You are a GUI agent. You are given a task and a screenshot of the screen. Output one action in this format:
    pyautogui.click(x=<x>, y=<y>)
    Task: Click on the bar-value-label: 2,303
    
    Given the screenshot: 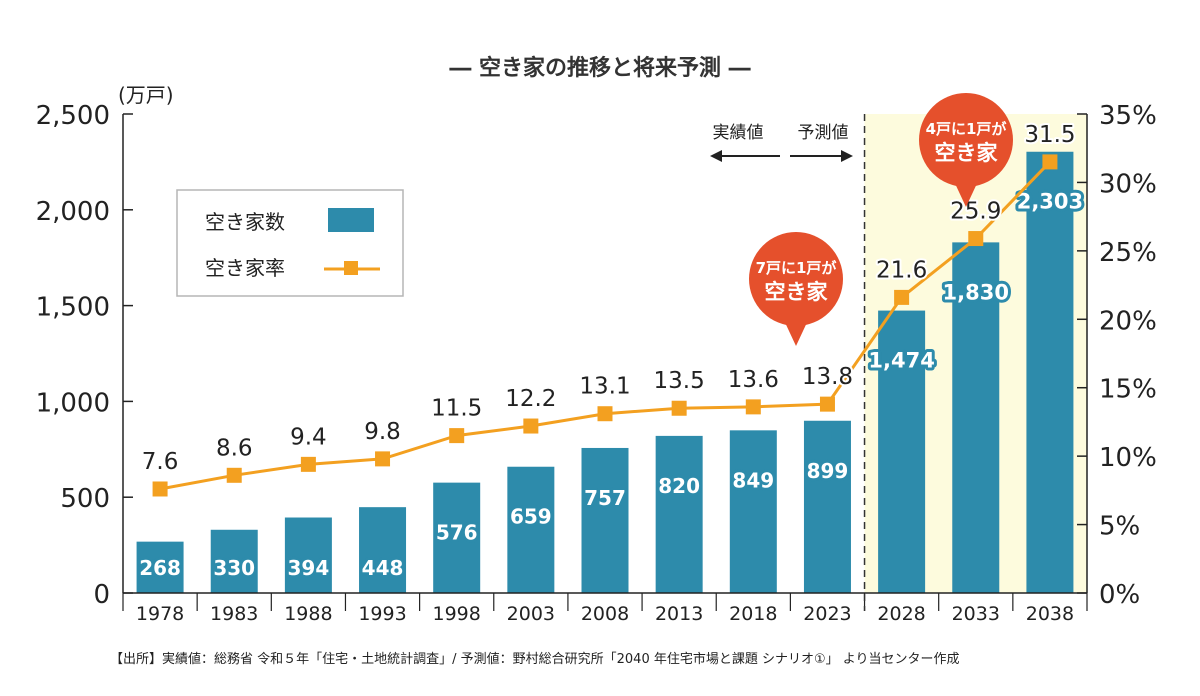 What is the action you would take?
    pyautogui.click(x=1050, y=202)
    